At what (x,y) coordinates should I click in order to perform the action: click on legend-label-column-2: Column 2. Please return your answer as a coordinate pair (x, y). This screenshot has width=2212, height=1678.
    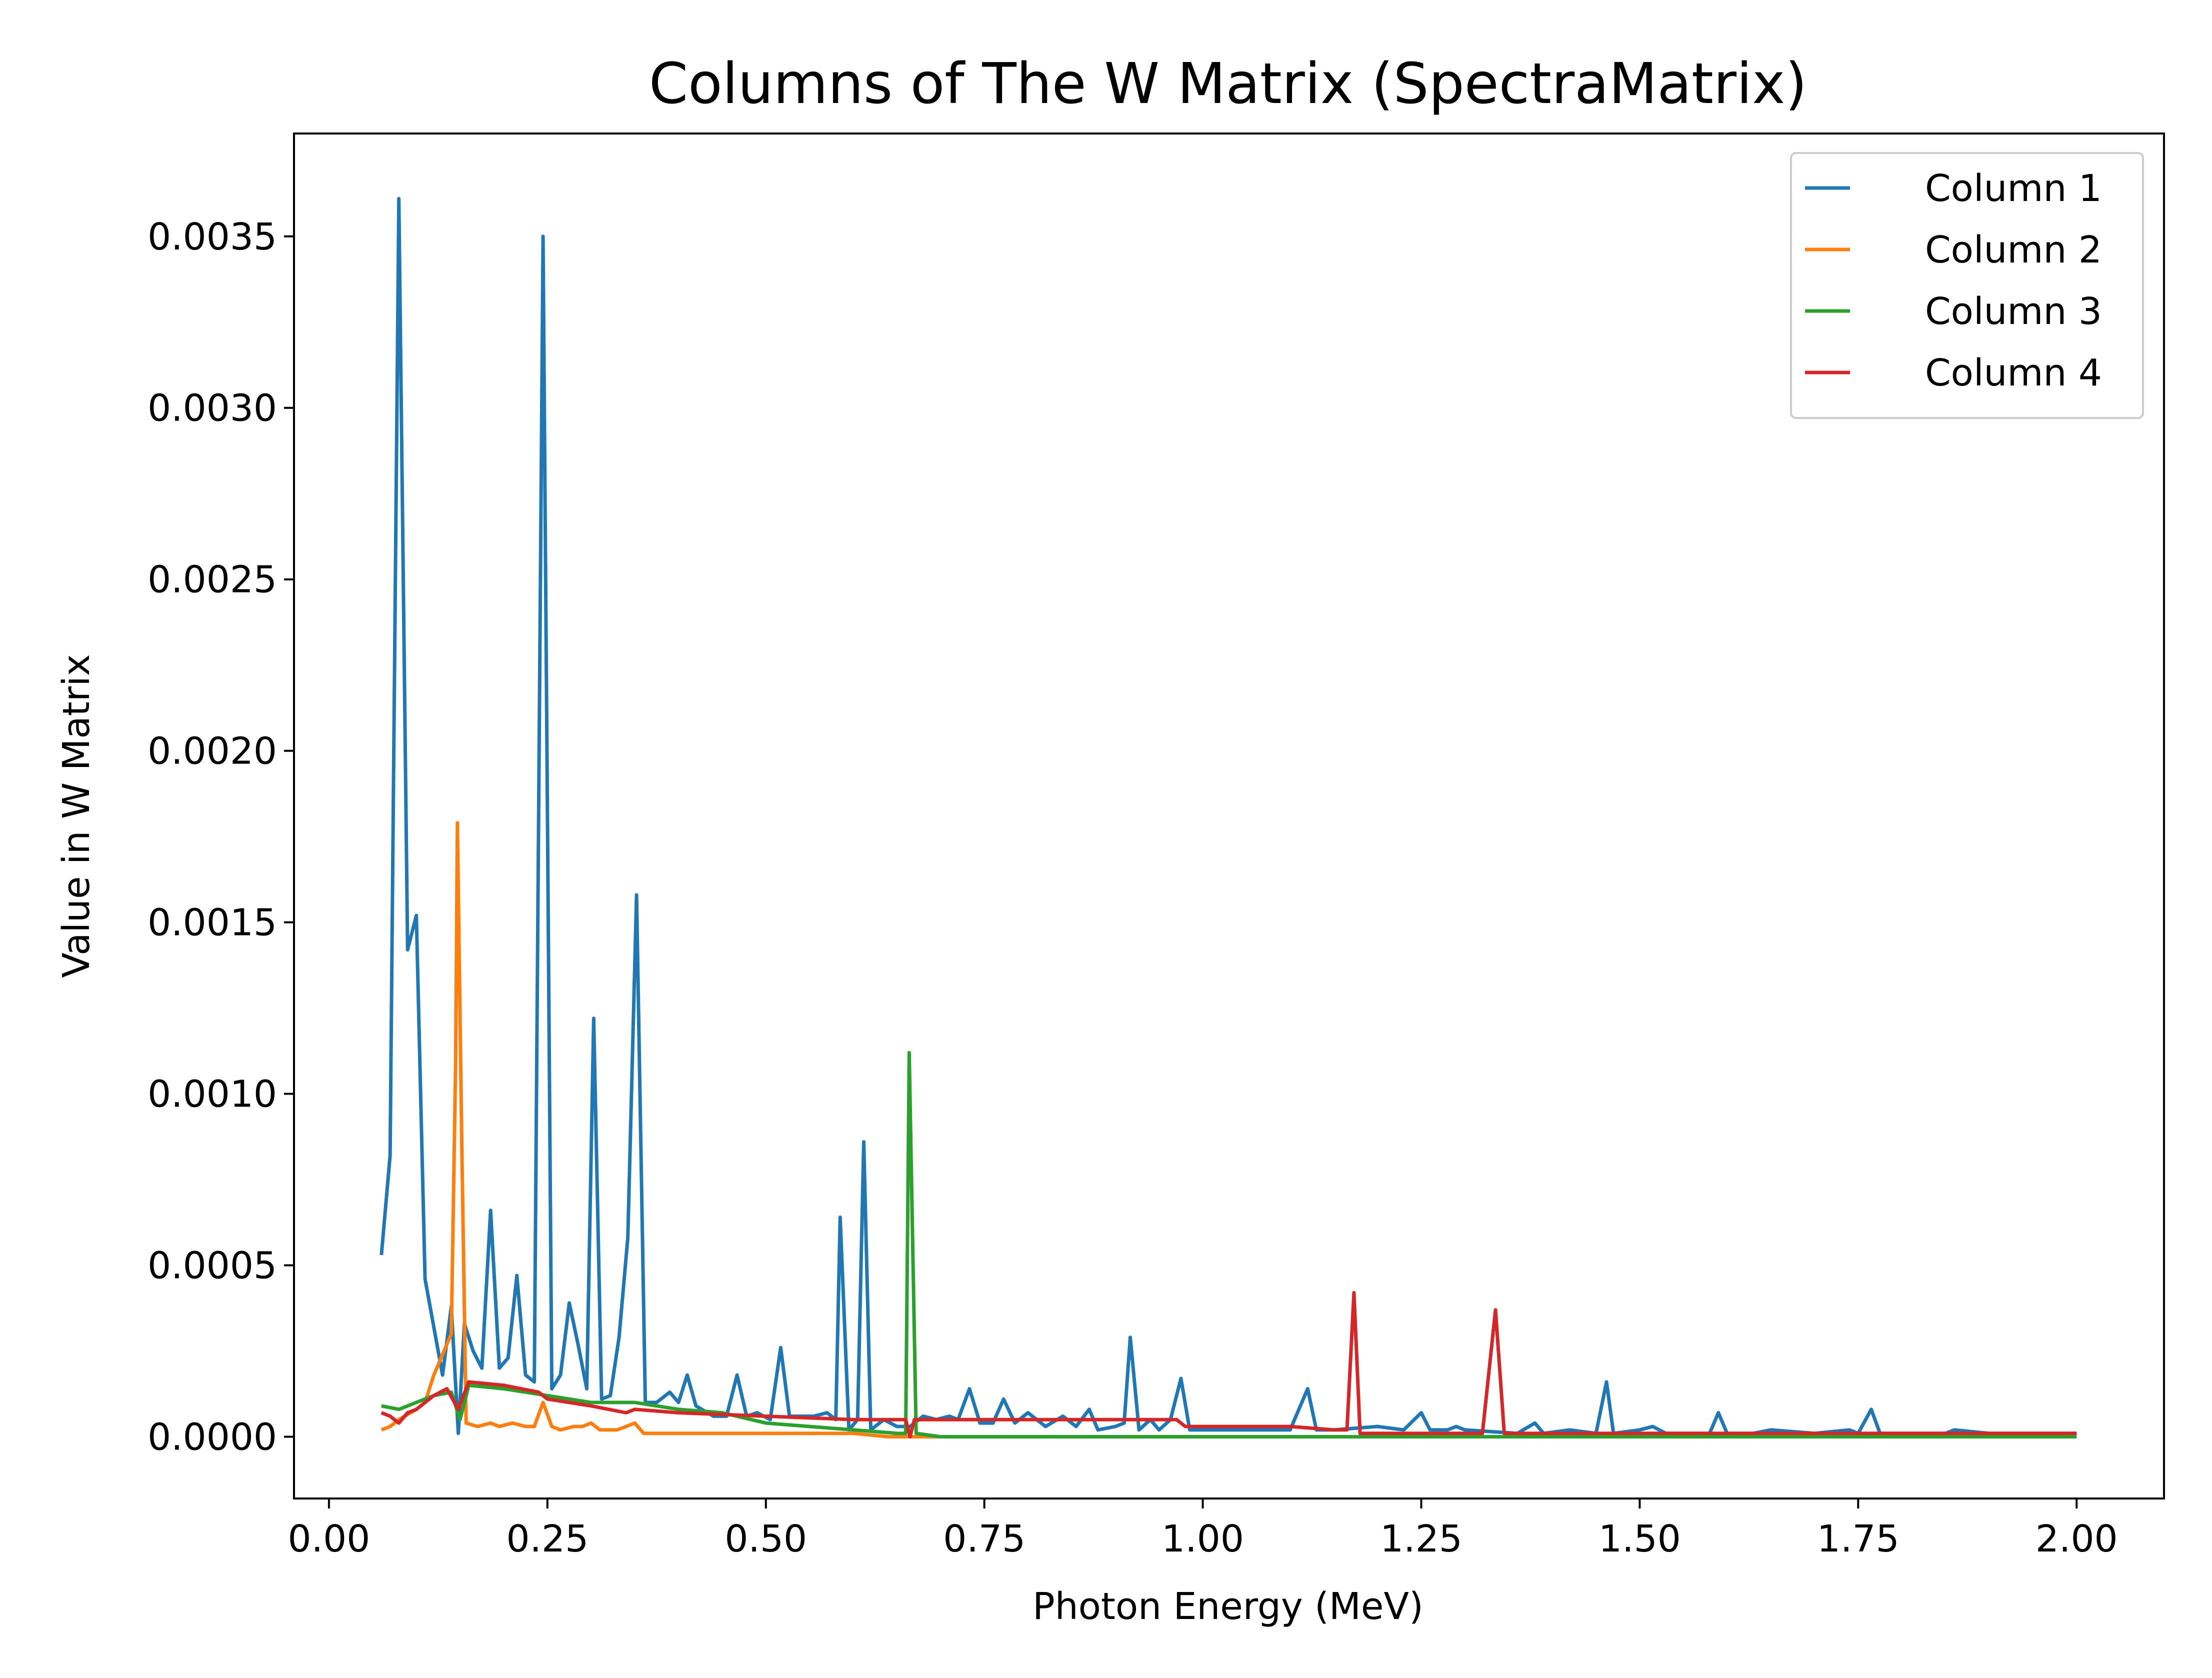
    Looking at the image, I should click on (2013, 250).